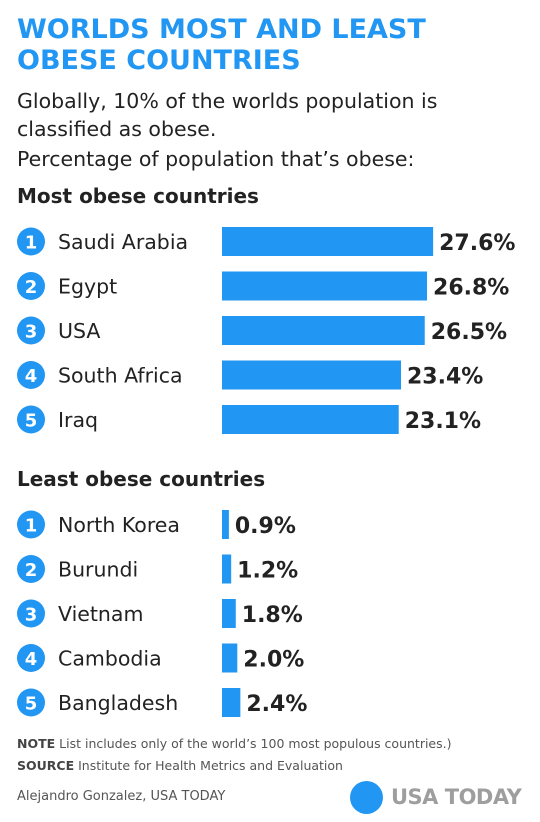  What do you see at coordinates (78, 420) in the screenshot?
I see `most-country-label: Iraq` at bounding box center [78, 420].